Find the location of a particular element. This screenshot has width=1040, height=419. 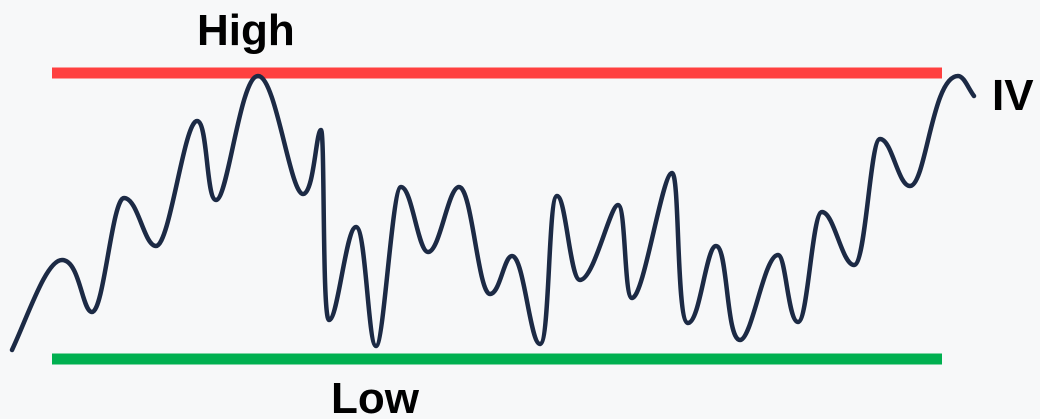

low-label: Low is located at coordinates (375, 396).